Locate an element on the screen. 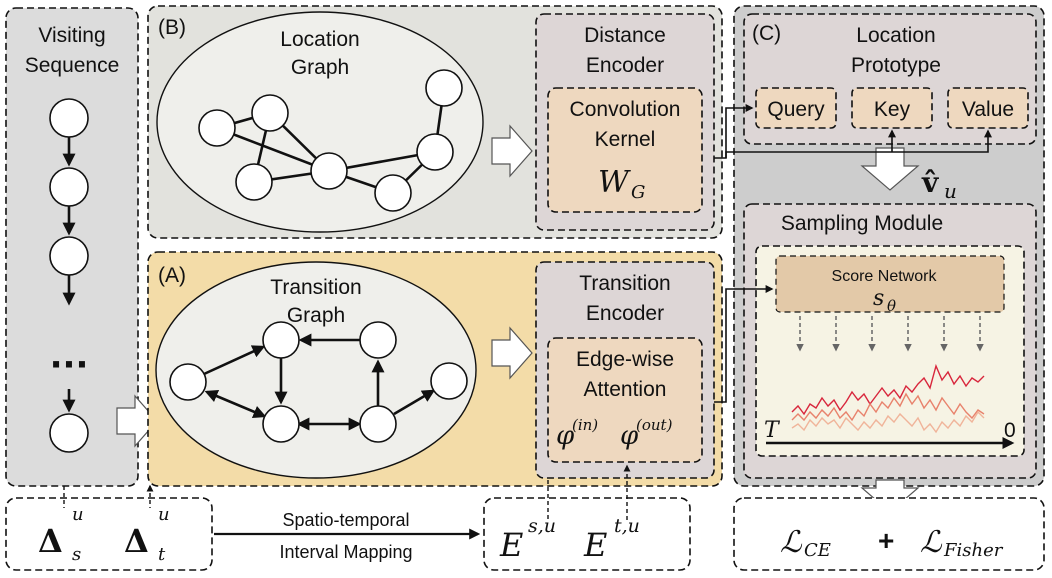 The width and height of the screenshot is (1052, 578). sampling-module-title: Sampling Module is located at coordinates (862, 223).